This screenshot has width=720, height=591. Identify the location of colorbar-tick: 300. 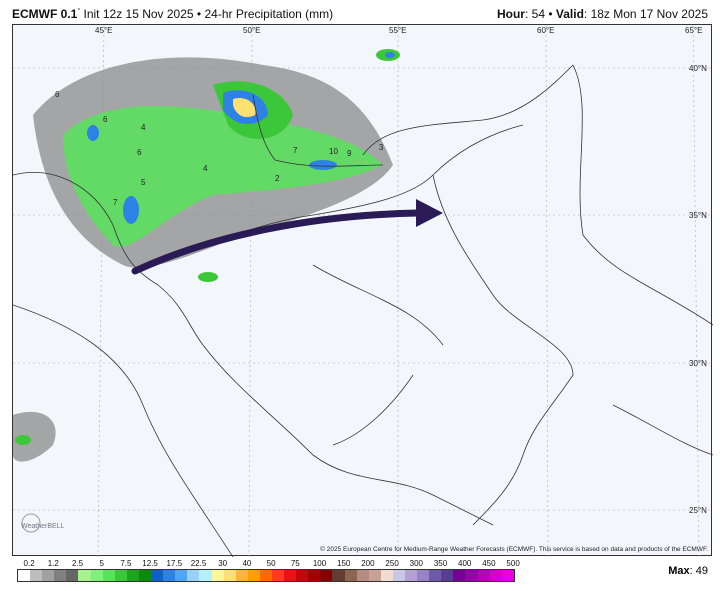
(416, 563).